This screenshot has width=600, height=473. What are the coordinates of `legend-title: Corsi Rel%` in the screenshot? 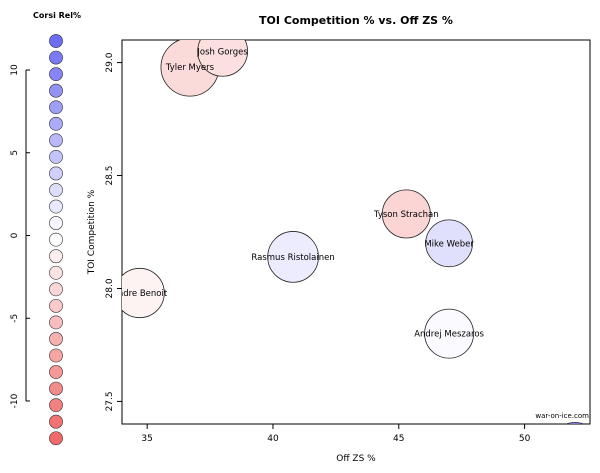 It's located at (57, 15).